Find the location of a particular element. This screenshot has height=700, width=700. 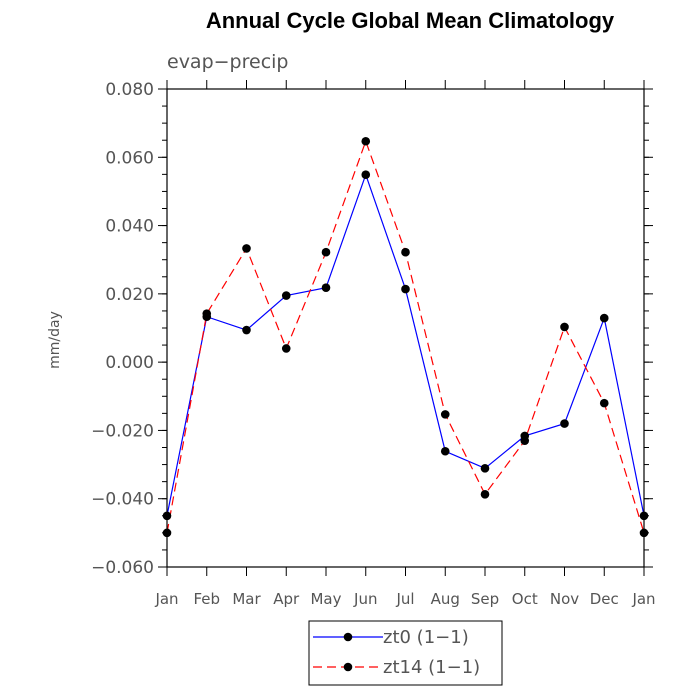

y-tick-label: −0.040 is located at coordinates (122, 500).